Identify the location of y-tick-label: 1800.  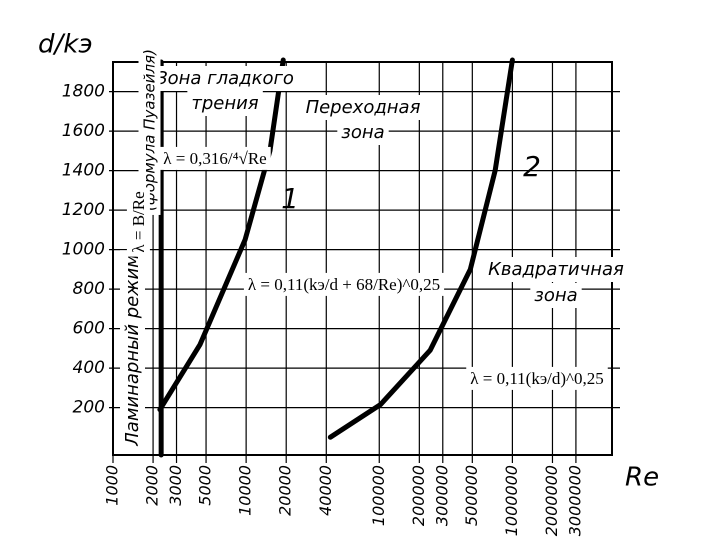
(83, 92).